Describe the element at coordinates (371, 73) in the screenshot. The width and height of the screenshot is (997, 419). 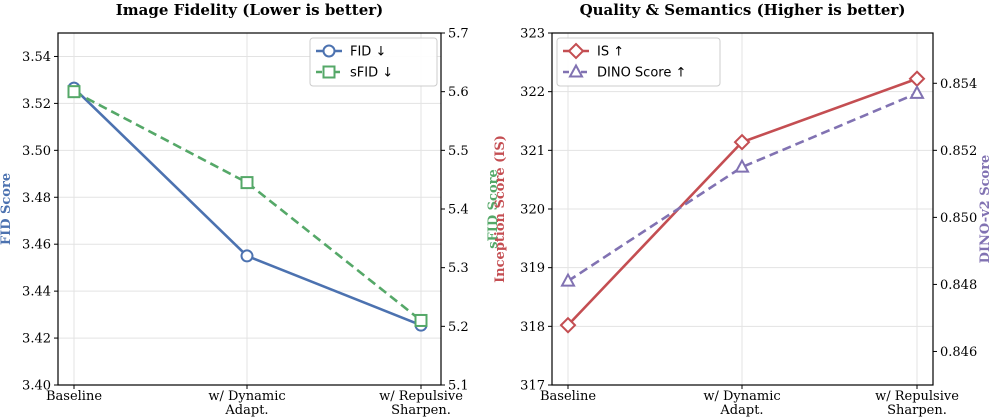
I see `legend-label: sFID ↓` at that location.